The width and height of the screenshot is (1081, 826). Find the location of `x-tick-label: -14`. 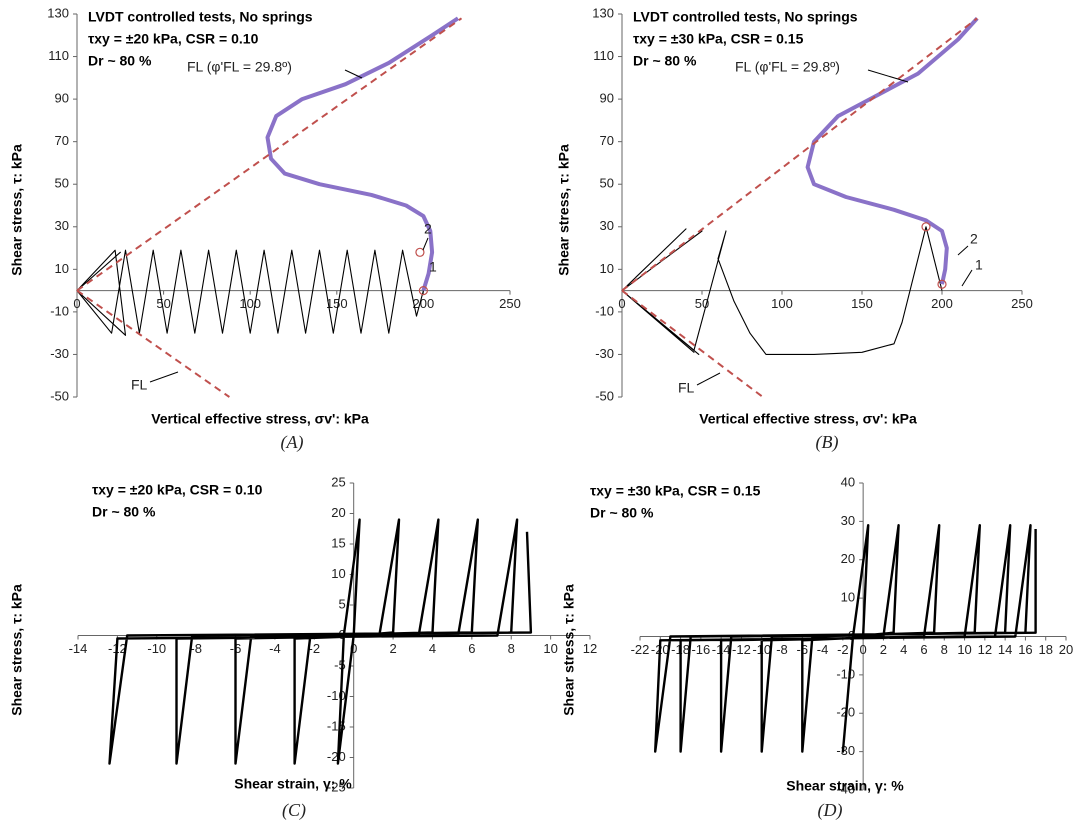

x-tick-label: -14 is located at coordinates (78, 648).